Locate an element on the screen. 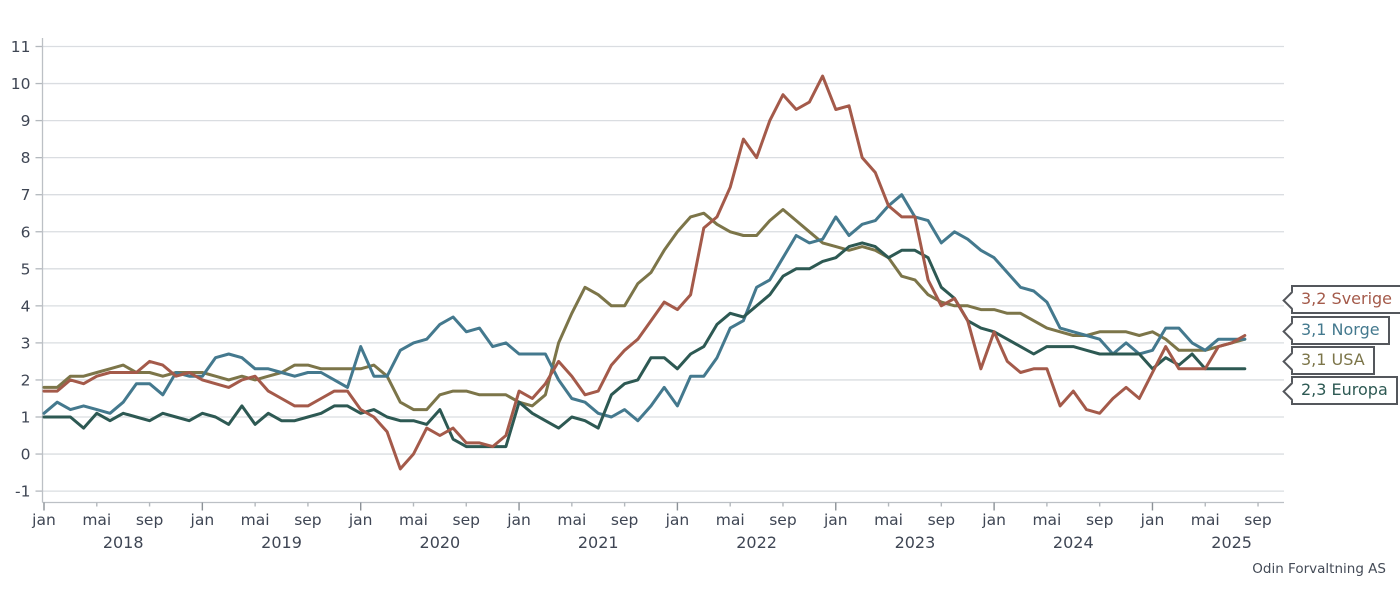 This screenshot has height=592, width=1400. callout-text-norge: 3,1 Norge is located at coordinates (1340, 329).